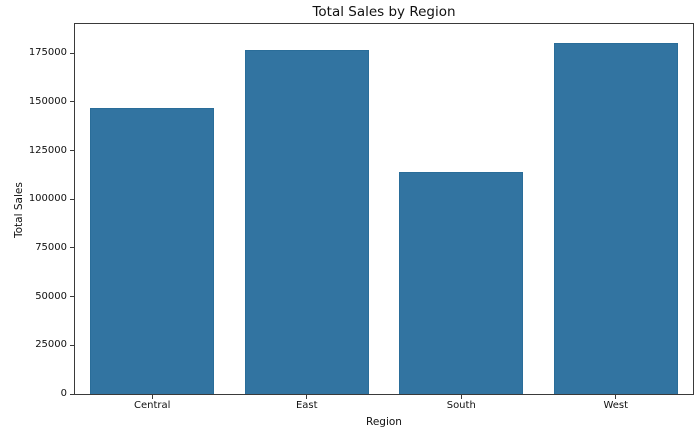  I want to click on y-tick-label: 0, so click(63, 393).